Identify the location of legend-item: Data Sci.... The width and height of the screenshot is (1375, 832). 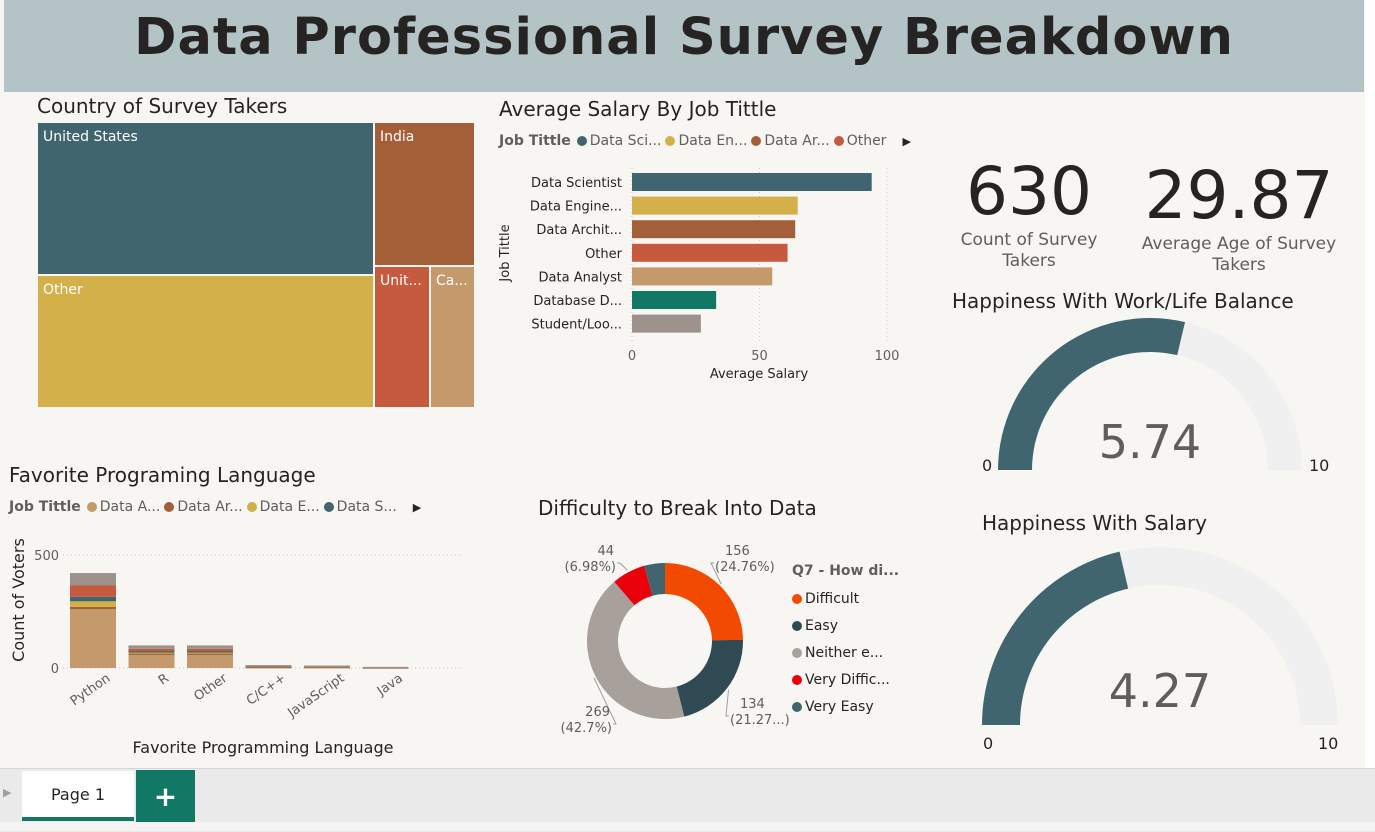
(619, 141).